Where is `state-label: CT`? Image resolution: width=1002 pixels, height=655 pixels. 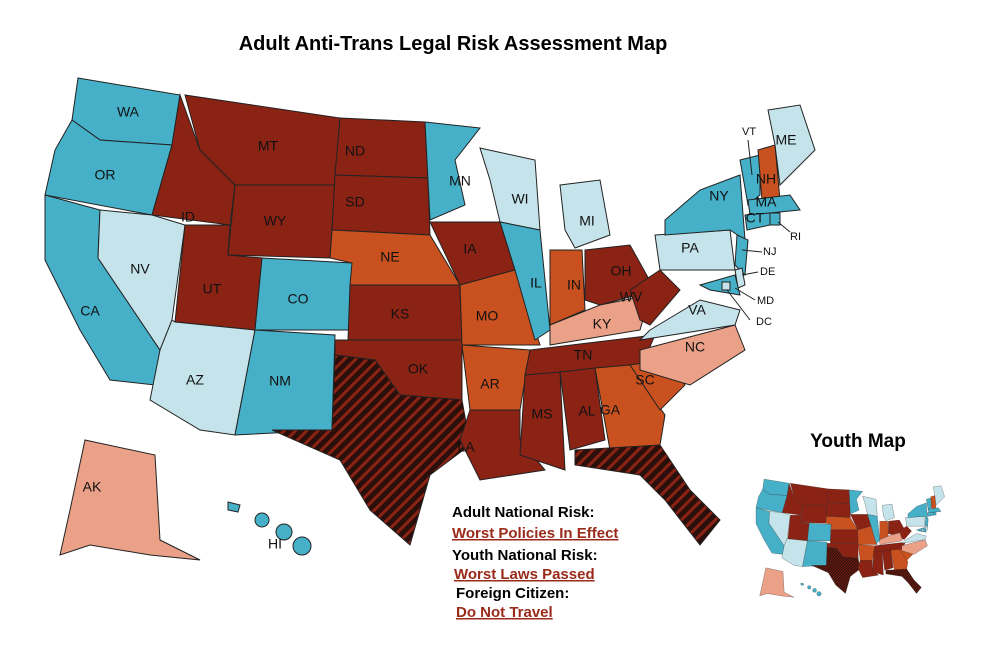 state-label: CT is located at coordinates (755, 218).